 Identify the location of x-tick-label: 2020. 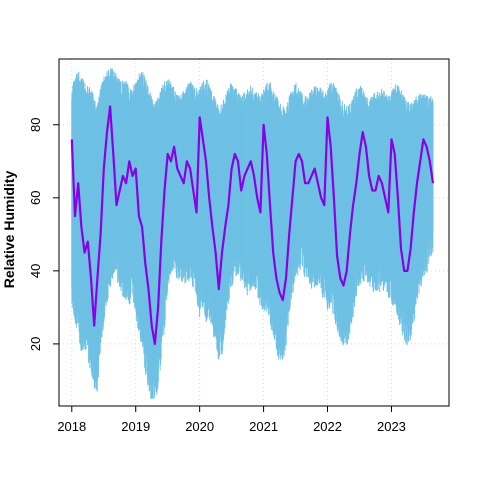
(199, 426).